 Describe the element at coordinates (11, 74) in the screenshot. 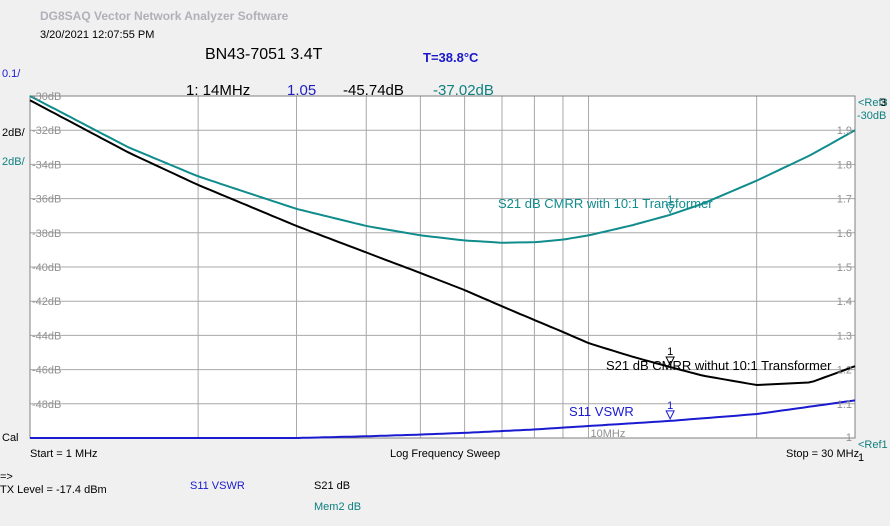

I see `vswr-per-div-label: 0.1/` at that location.